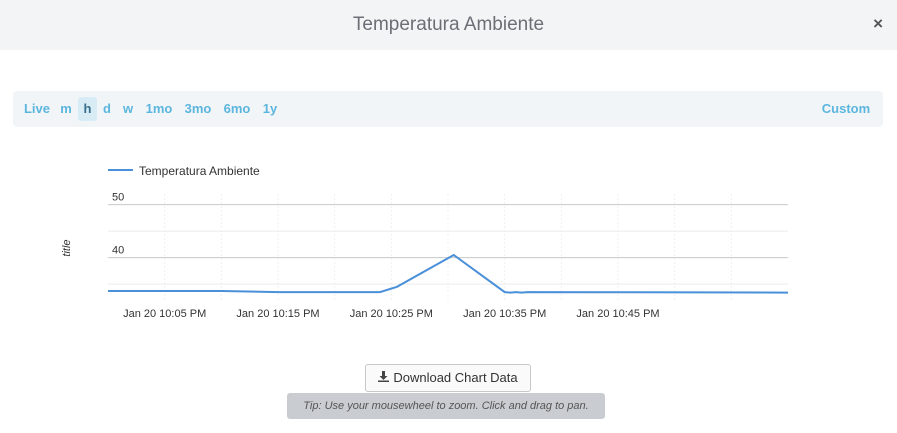 The width and height of the screenshot is (897, 433). Describe the element at coordinates (118, 198) in the screenshot. I see `y-tick-label: 50` at that location.